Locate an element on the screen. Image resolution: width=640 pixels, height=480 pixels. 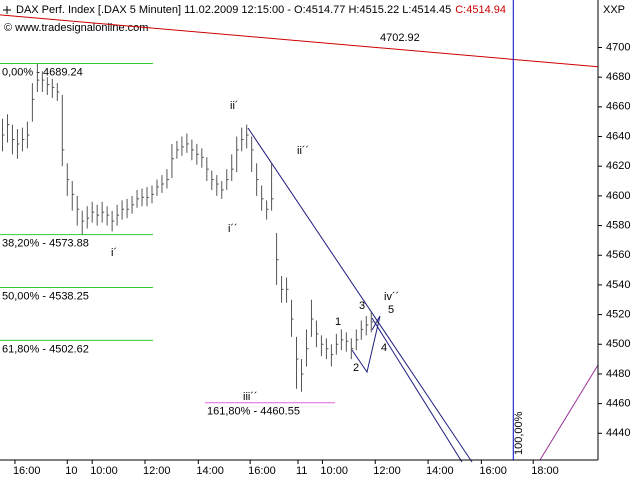
wave-label: iv´´ is located at coordinates (391, 297).